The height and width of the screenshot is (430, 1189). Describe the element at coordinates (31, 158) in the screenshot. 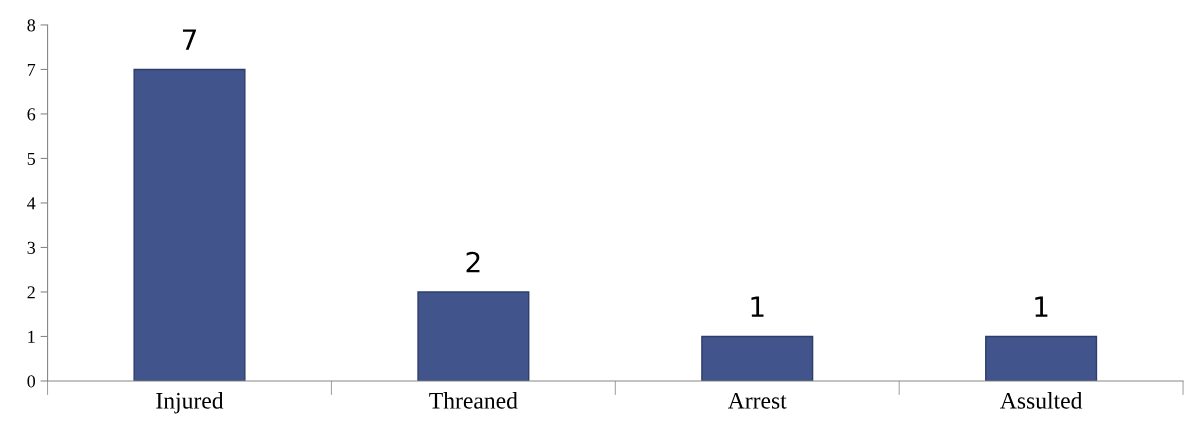

I see `y-tick-label: 5` at that location.